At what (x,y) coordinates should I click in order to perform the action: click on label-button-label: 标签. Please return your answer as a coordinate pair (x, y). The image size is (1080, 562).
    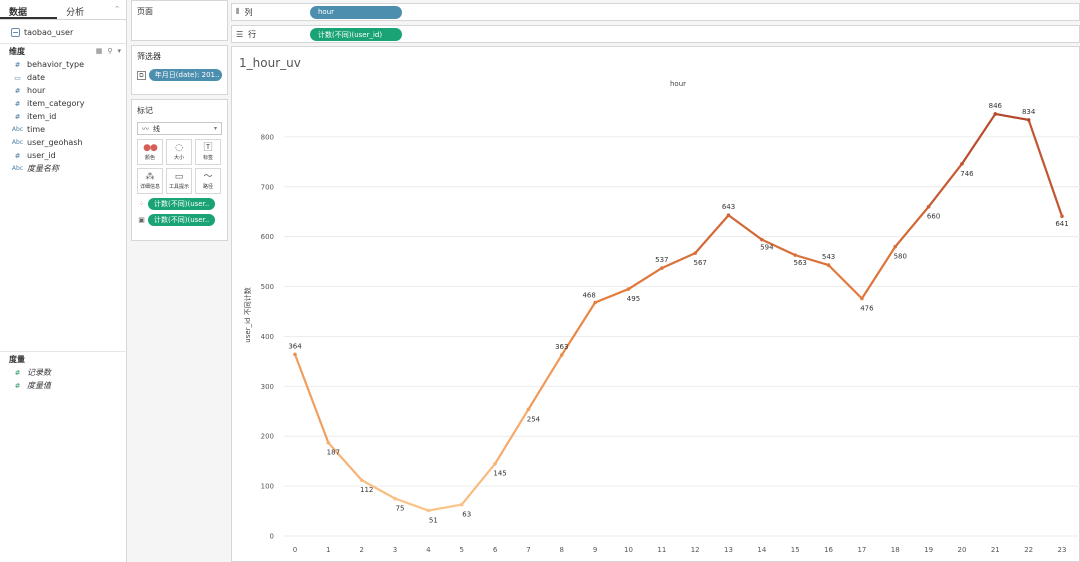
    Looking at the image, I should click on (207, 158).